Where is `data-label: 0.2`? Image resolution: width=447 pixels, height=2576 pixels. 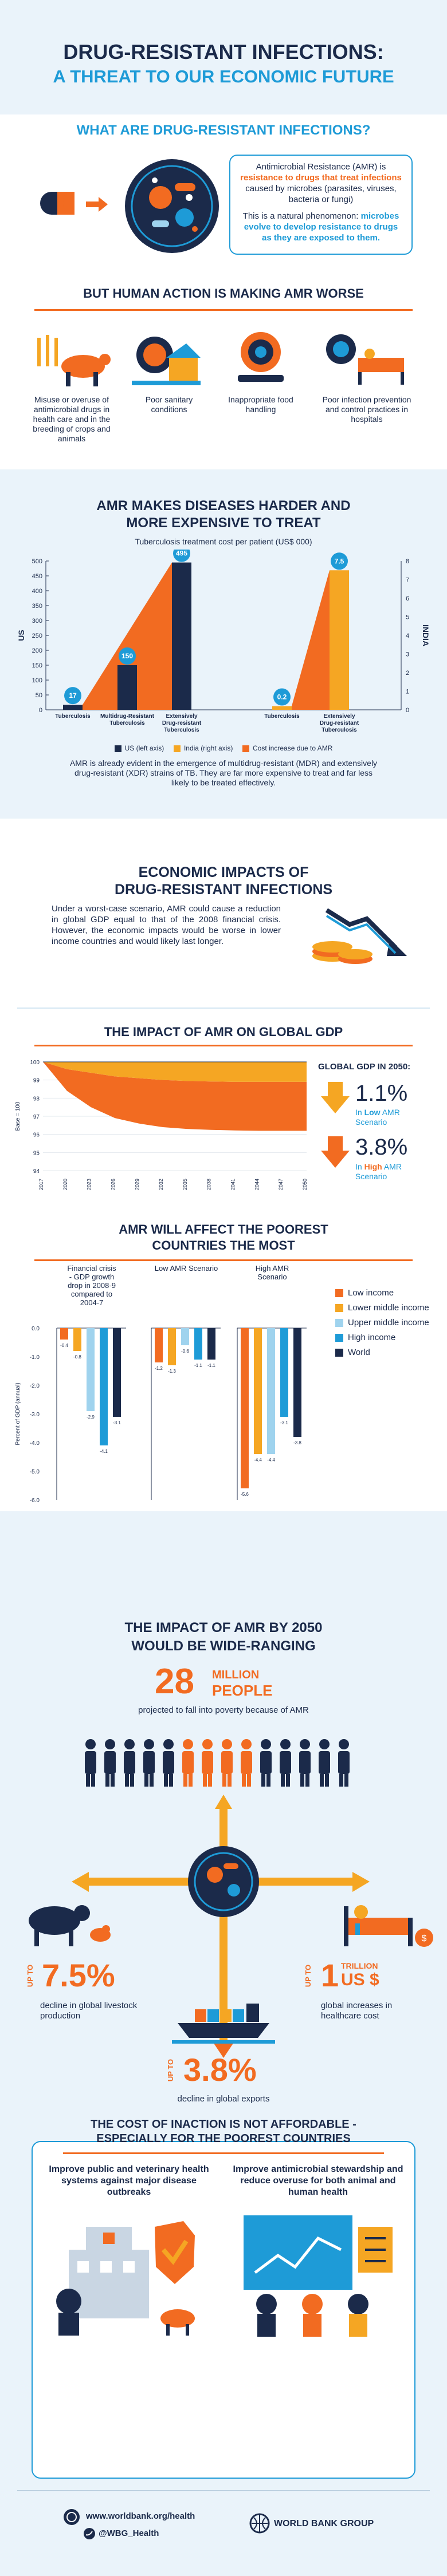
data-label: 0.2 is located at coordinates (282, 697).